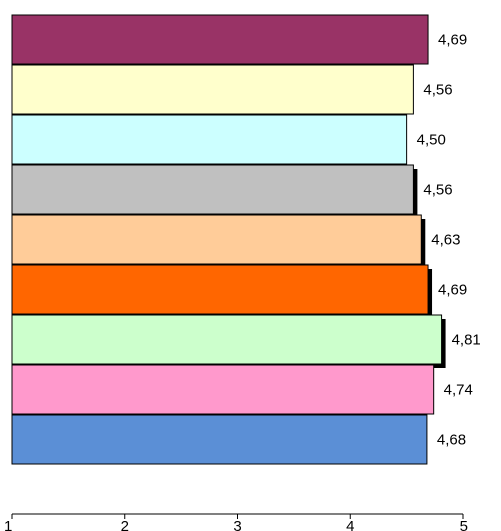 The height and width of the screenshot is (531, 501). I want to click on data-label: 4,74, so click(458, 390).